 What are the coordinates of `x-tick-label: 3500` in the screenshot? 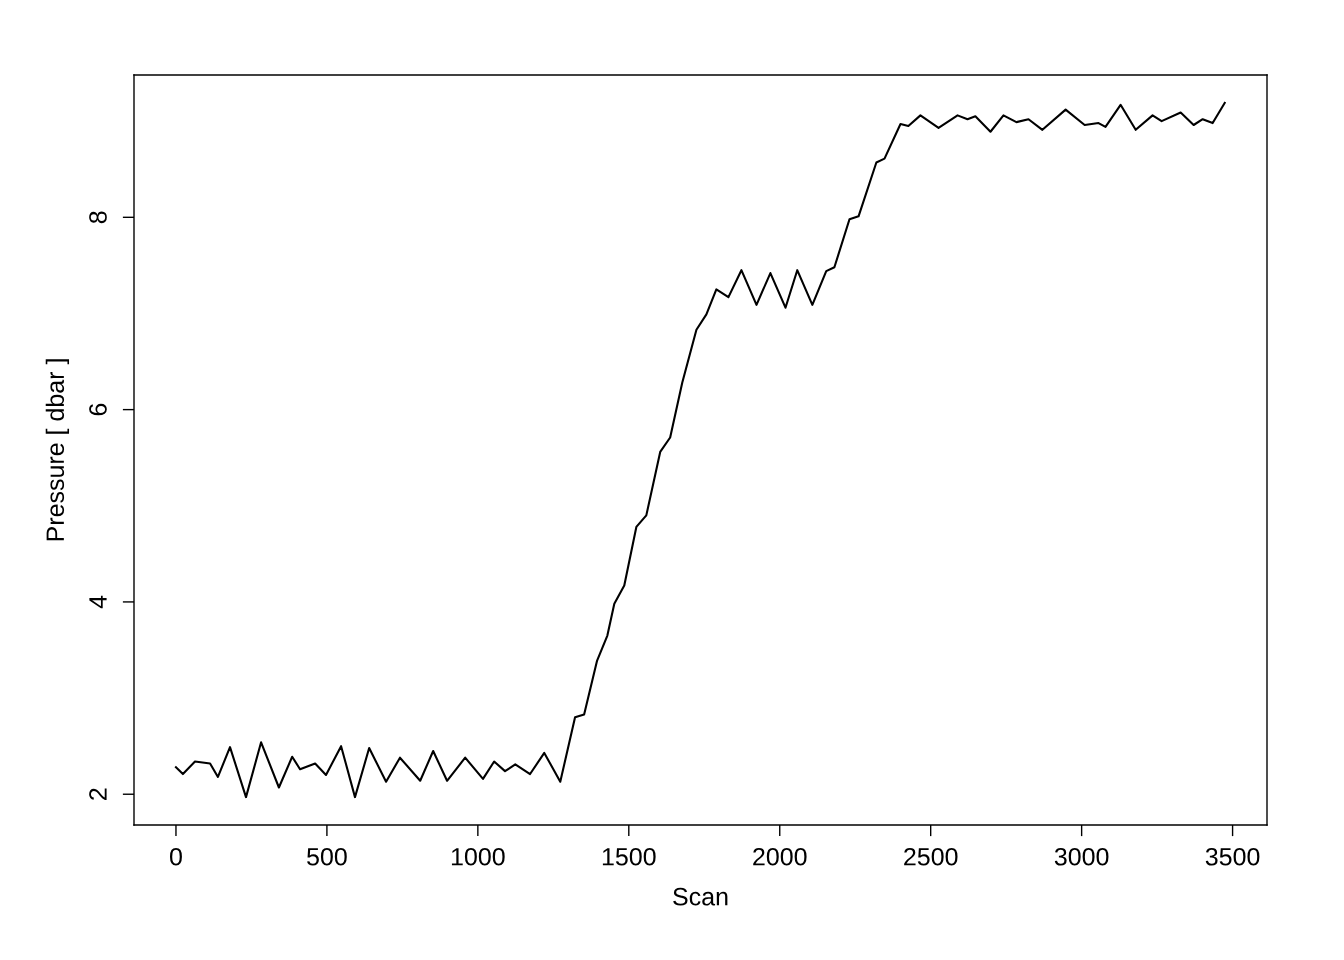 It's located at (1232, 856).